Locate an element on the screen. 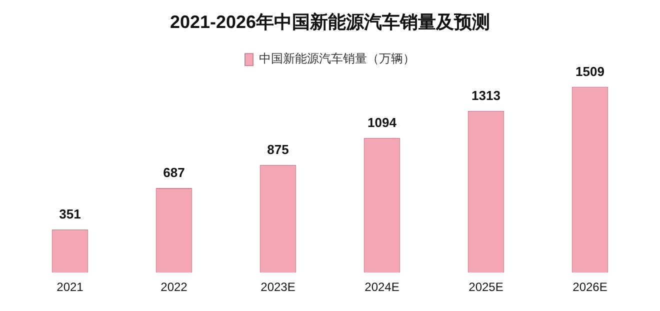 Image resolution: width=660 pixels, height=311 pixels. data-label: 1094 is located at coordinates (383, 122).